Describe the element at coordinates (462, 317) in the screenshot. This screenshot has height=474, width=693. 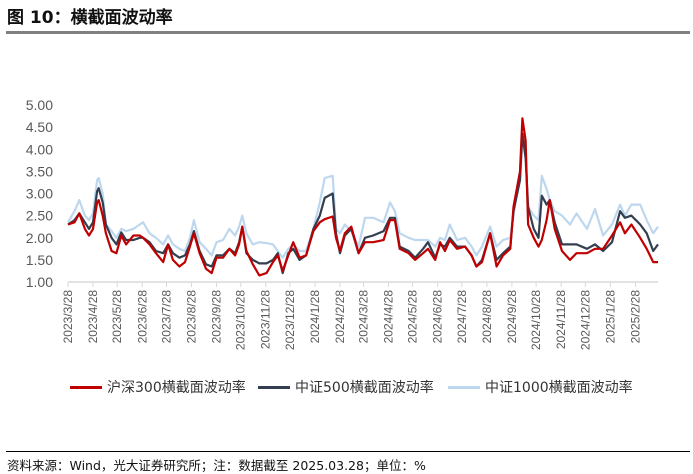
I see `x-tick-label: 2024/7/28` at that location.